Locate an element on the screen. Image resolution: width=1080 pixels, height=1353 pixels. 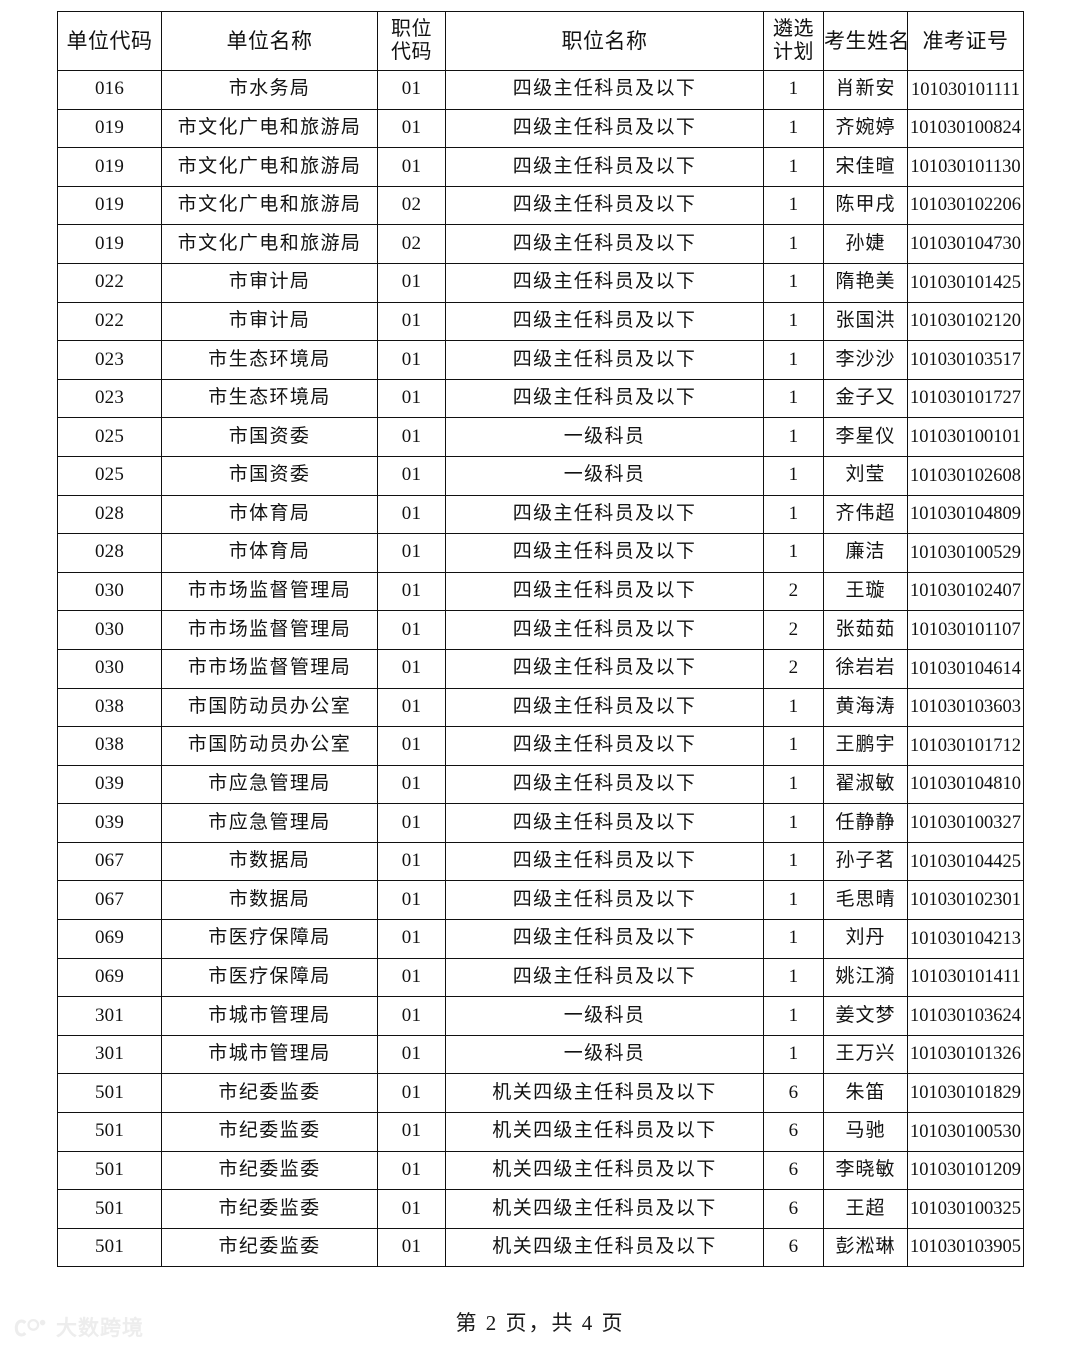
cell-candidate: 齐伟超 is located at coordinates (865, 514).